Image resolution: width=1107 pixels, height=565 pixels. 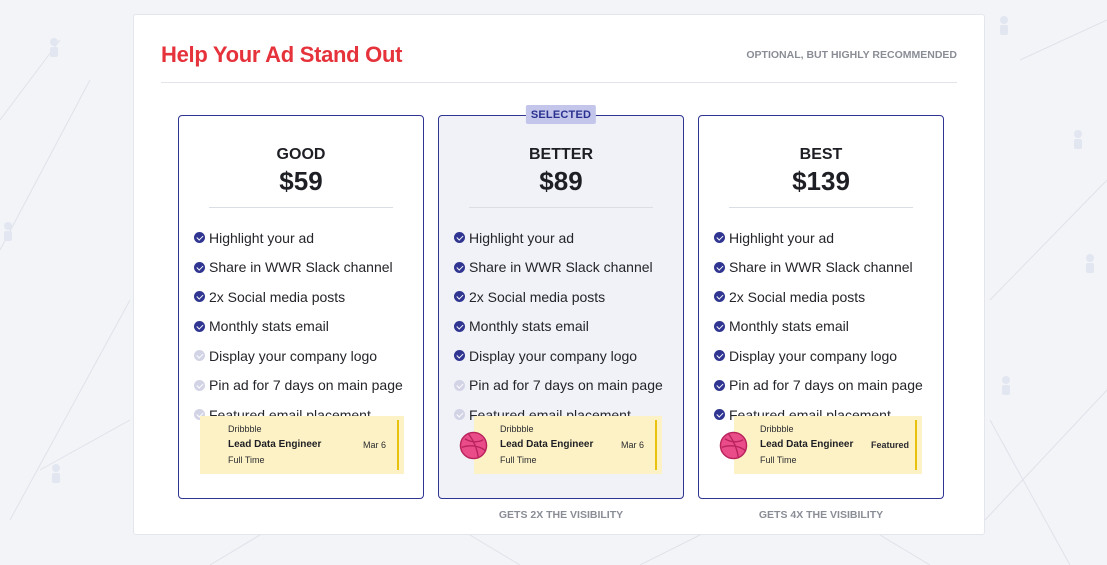 What do you see at coordinates (851, 55) in the screenshot?
I see `recommendation-note: OPTIONAL, BUT HIGHLY RECOMMENDED` at bounding box center [851, 55].